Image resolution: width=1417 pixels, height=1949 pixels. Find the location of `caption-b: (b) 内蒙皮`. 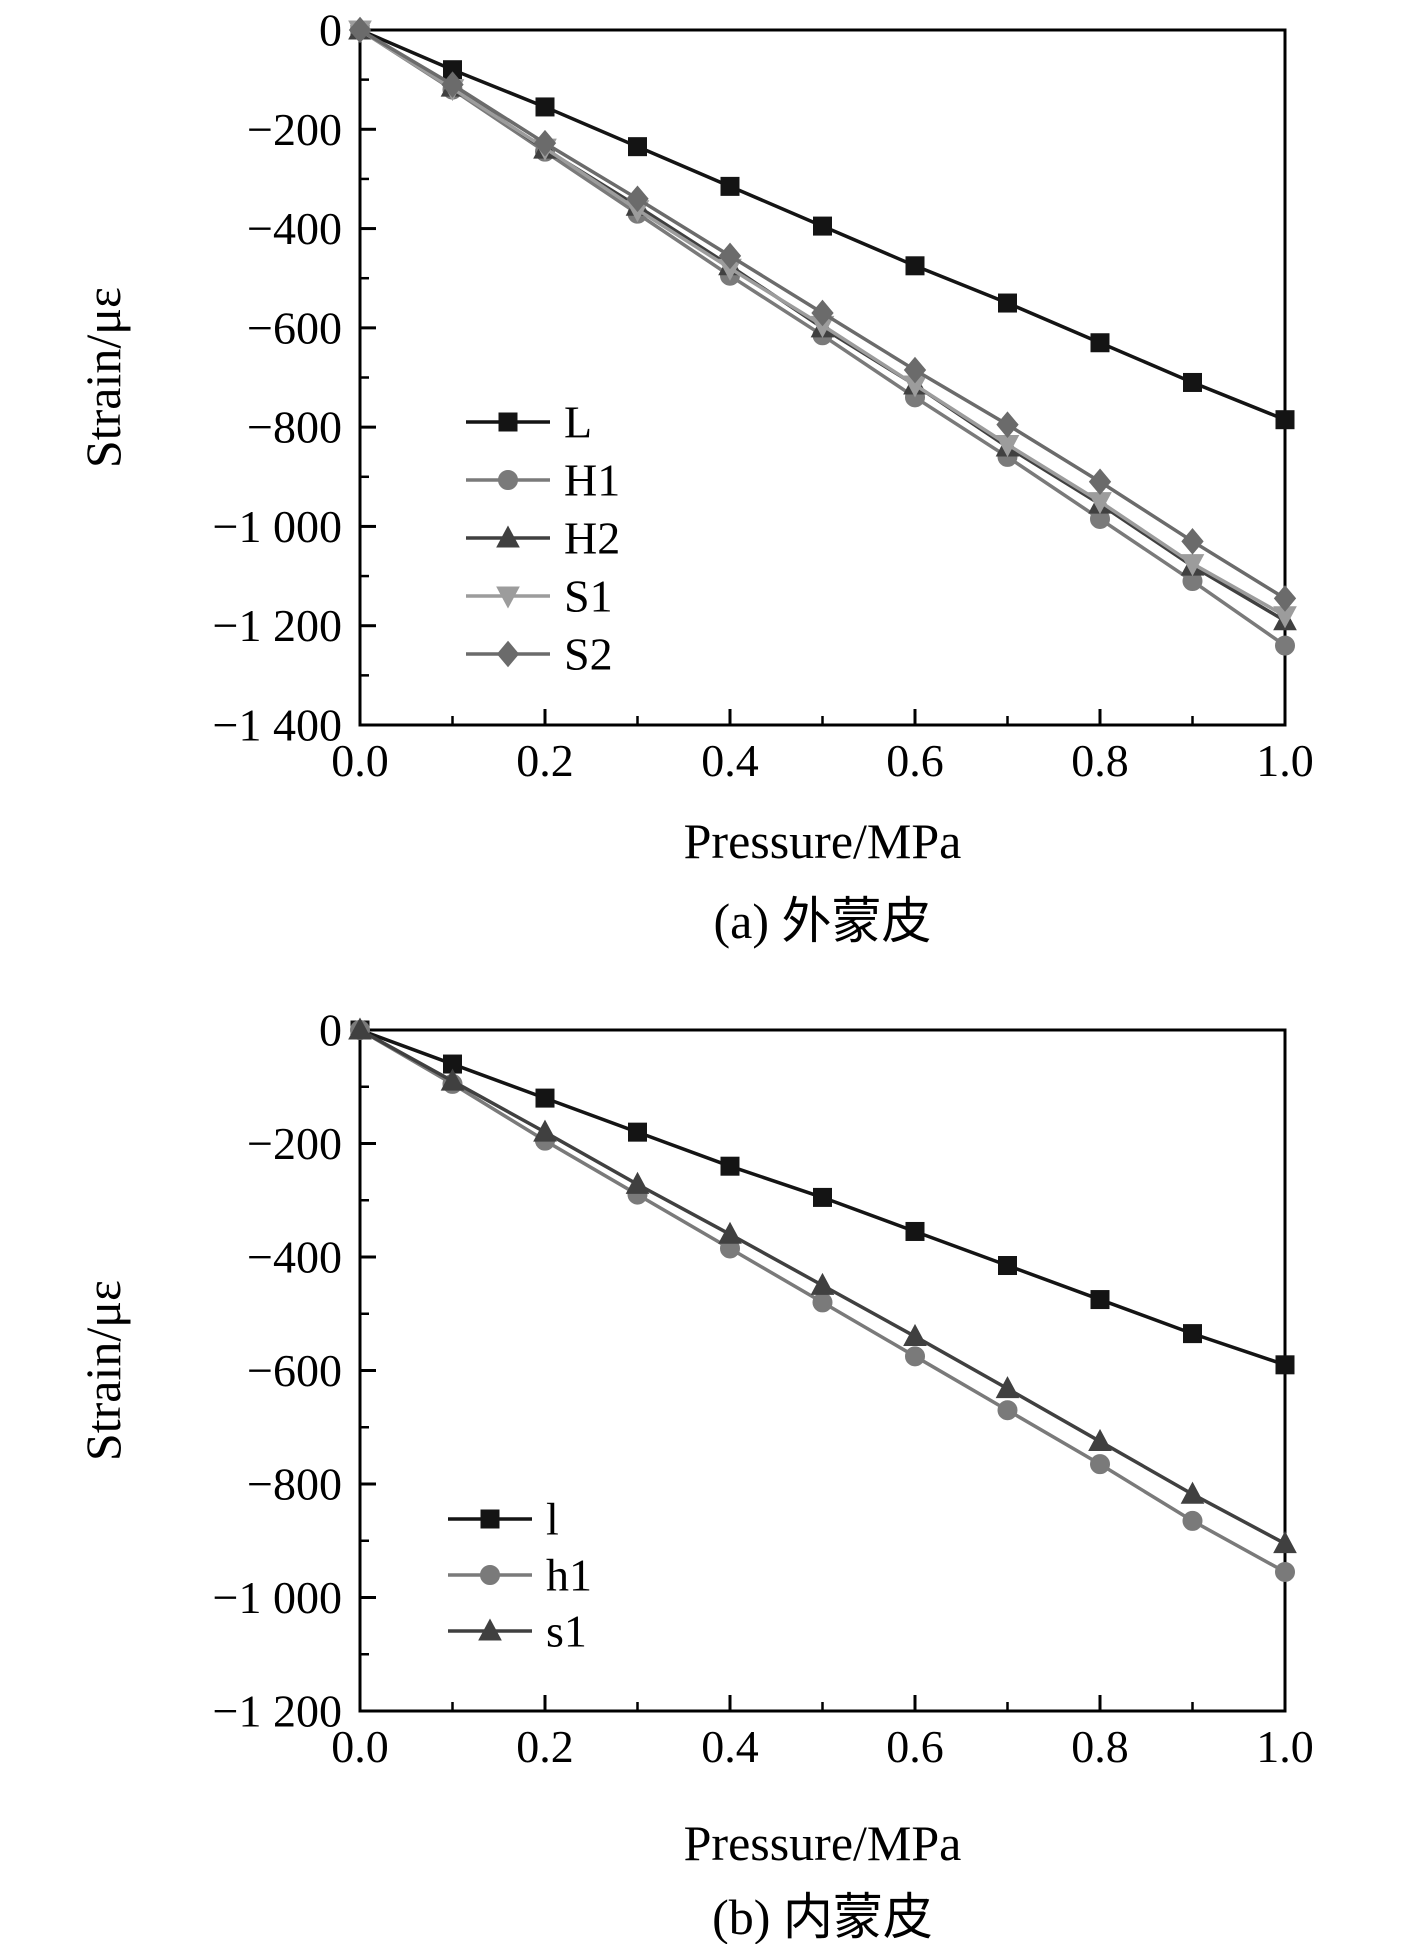

caption-b: (b) 内蒙皮 is located at coordinates (822, 1916).